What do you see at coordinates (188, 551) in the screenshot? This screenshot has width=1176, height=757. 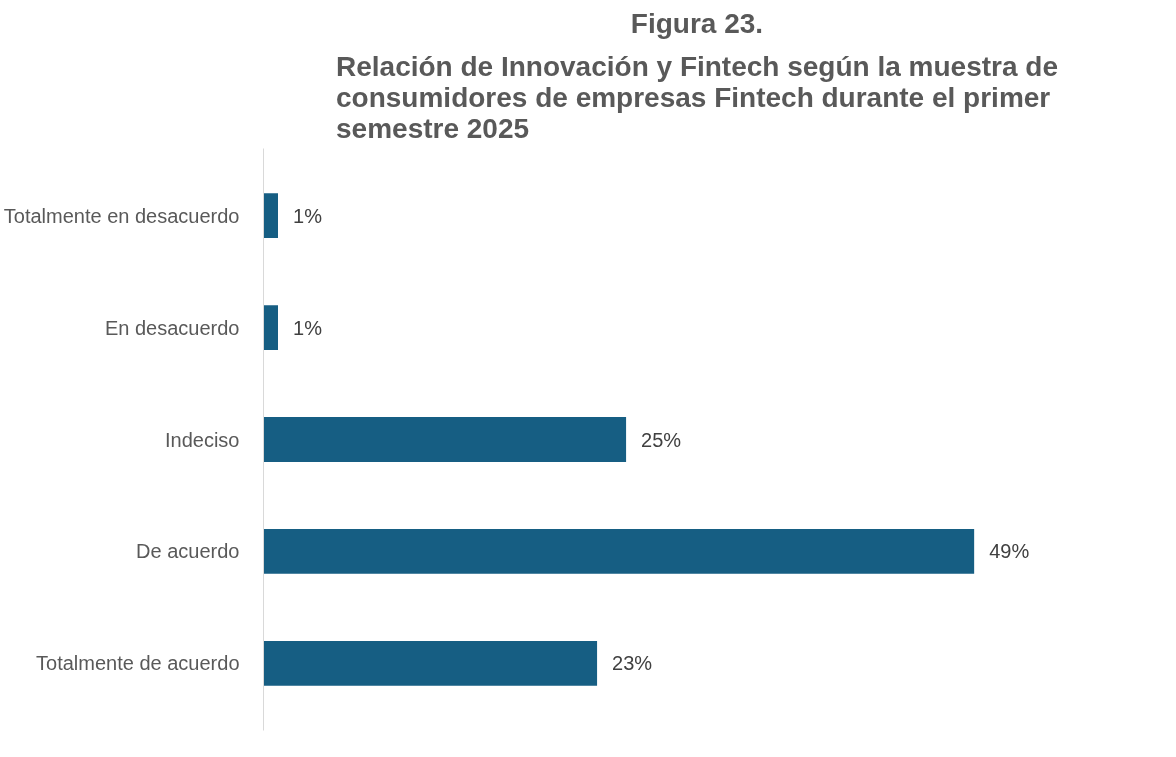 I see `y-tick-label: De acuerdo` at bounding box center [188, 551].